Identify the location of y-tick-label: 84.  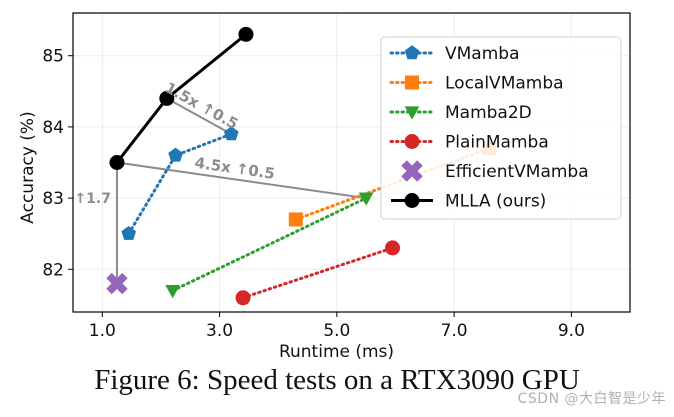
(53, 128).